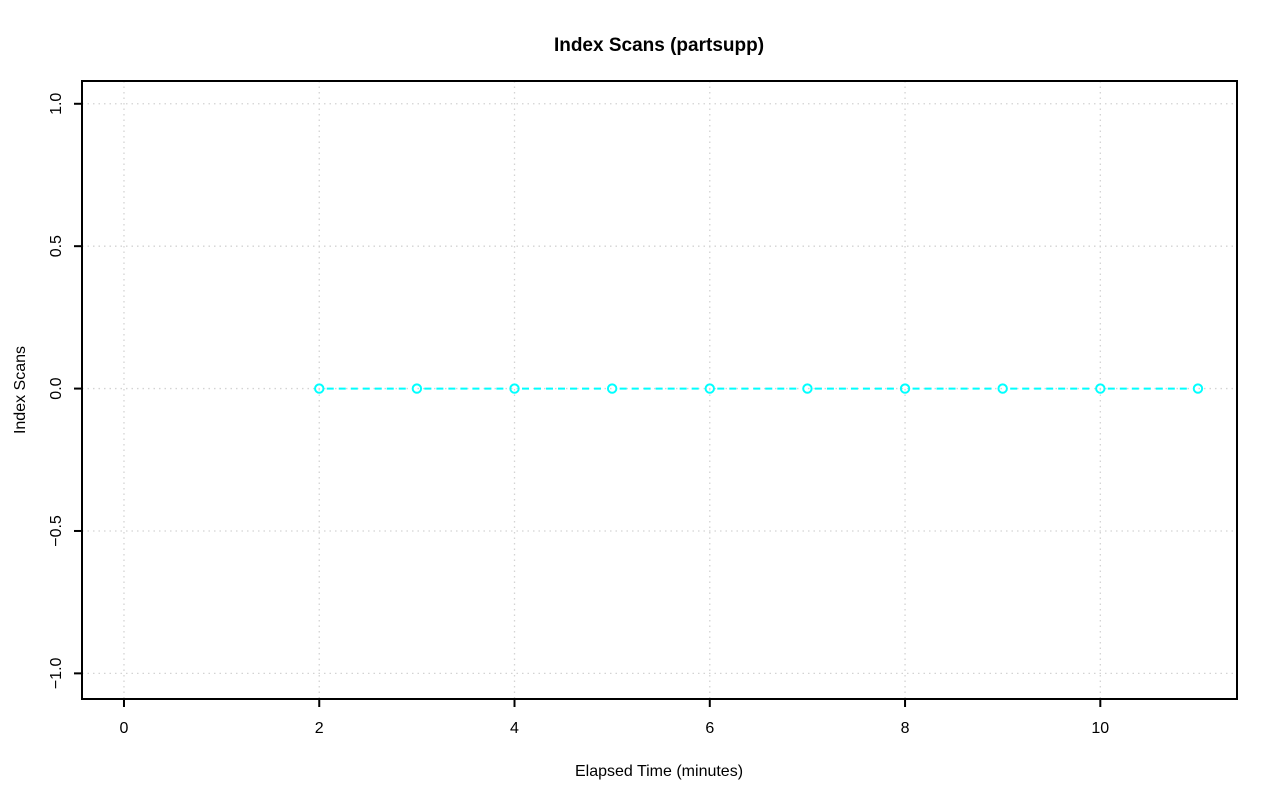 This screenshot has height=801, width=1280. I want to click on x-tick-label: 8, so click(905, 728).